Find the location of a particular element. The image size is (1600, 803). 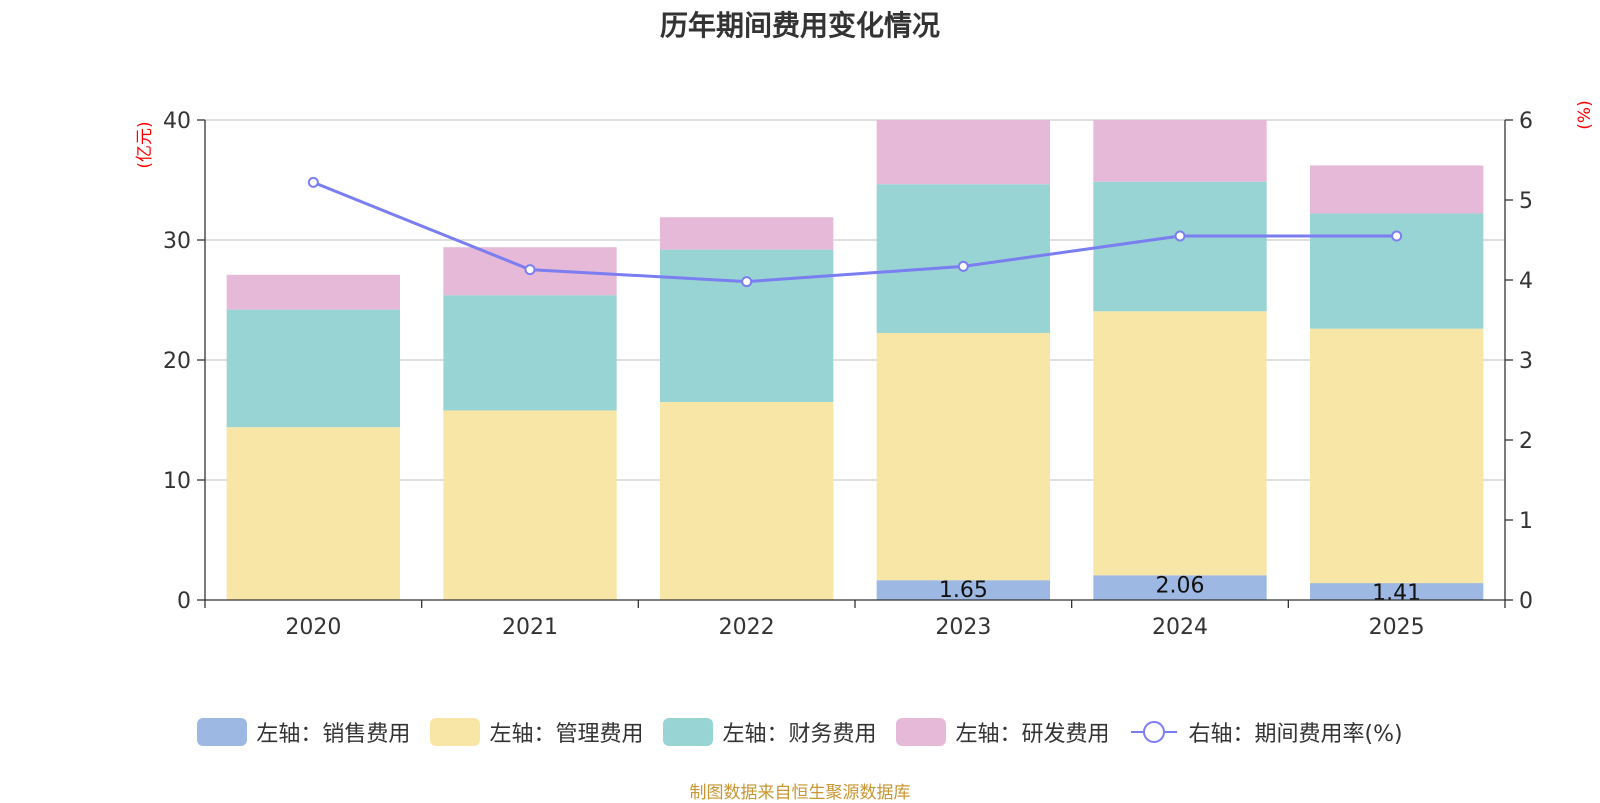

x-axis-tick-label: 2024 is located at coordinates (1180, 627).